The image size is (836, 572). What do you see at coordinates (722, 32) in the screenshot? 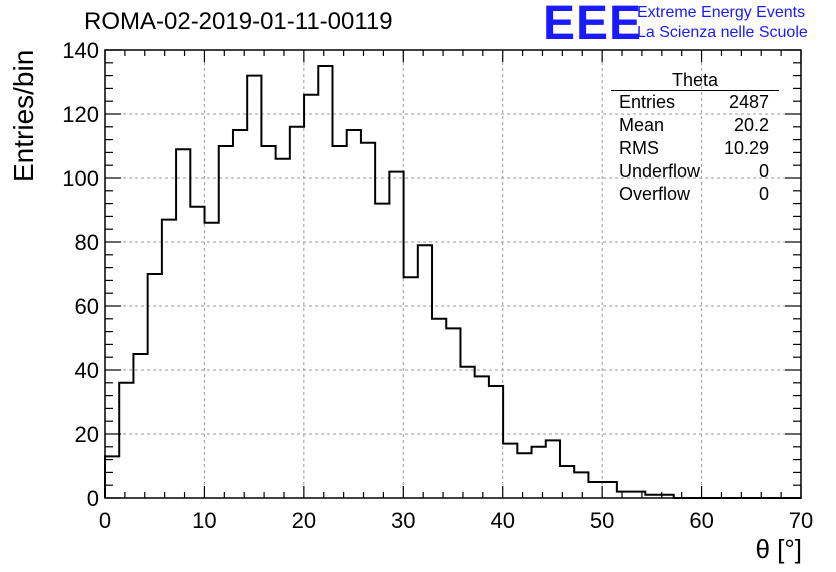
I see `org-name-line2: La Scienza nelle Scuole` at bounding box center [722, 32].